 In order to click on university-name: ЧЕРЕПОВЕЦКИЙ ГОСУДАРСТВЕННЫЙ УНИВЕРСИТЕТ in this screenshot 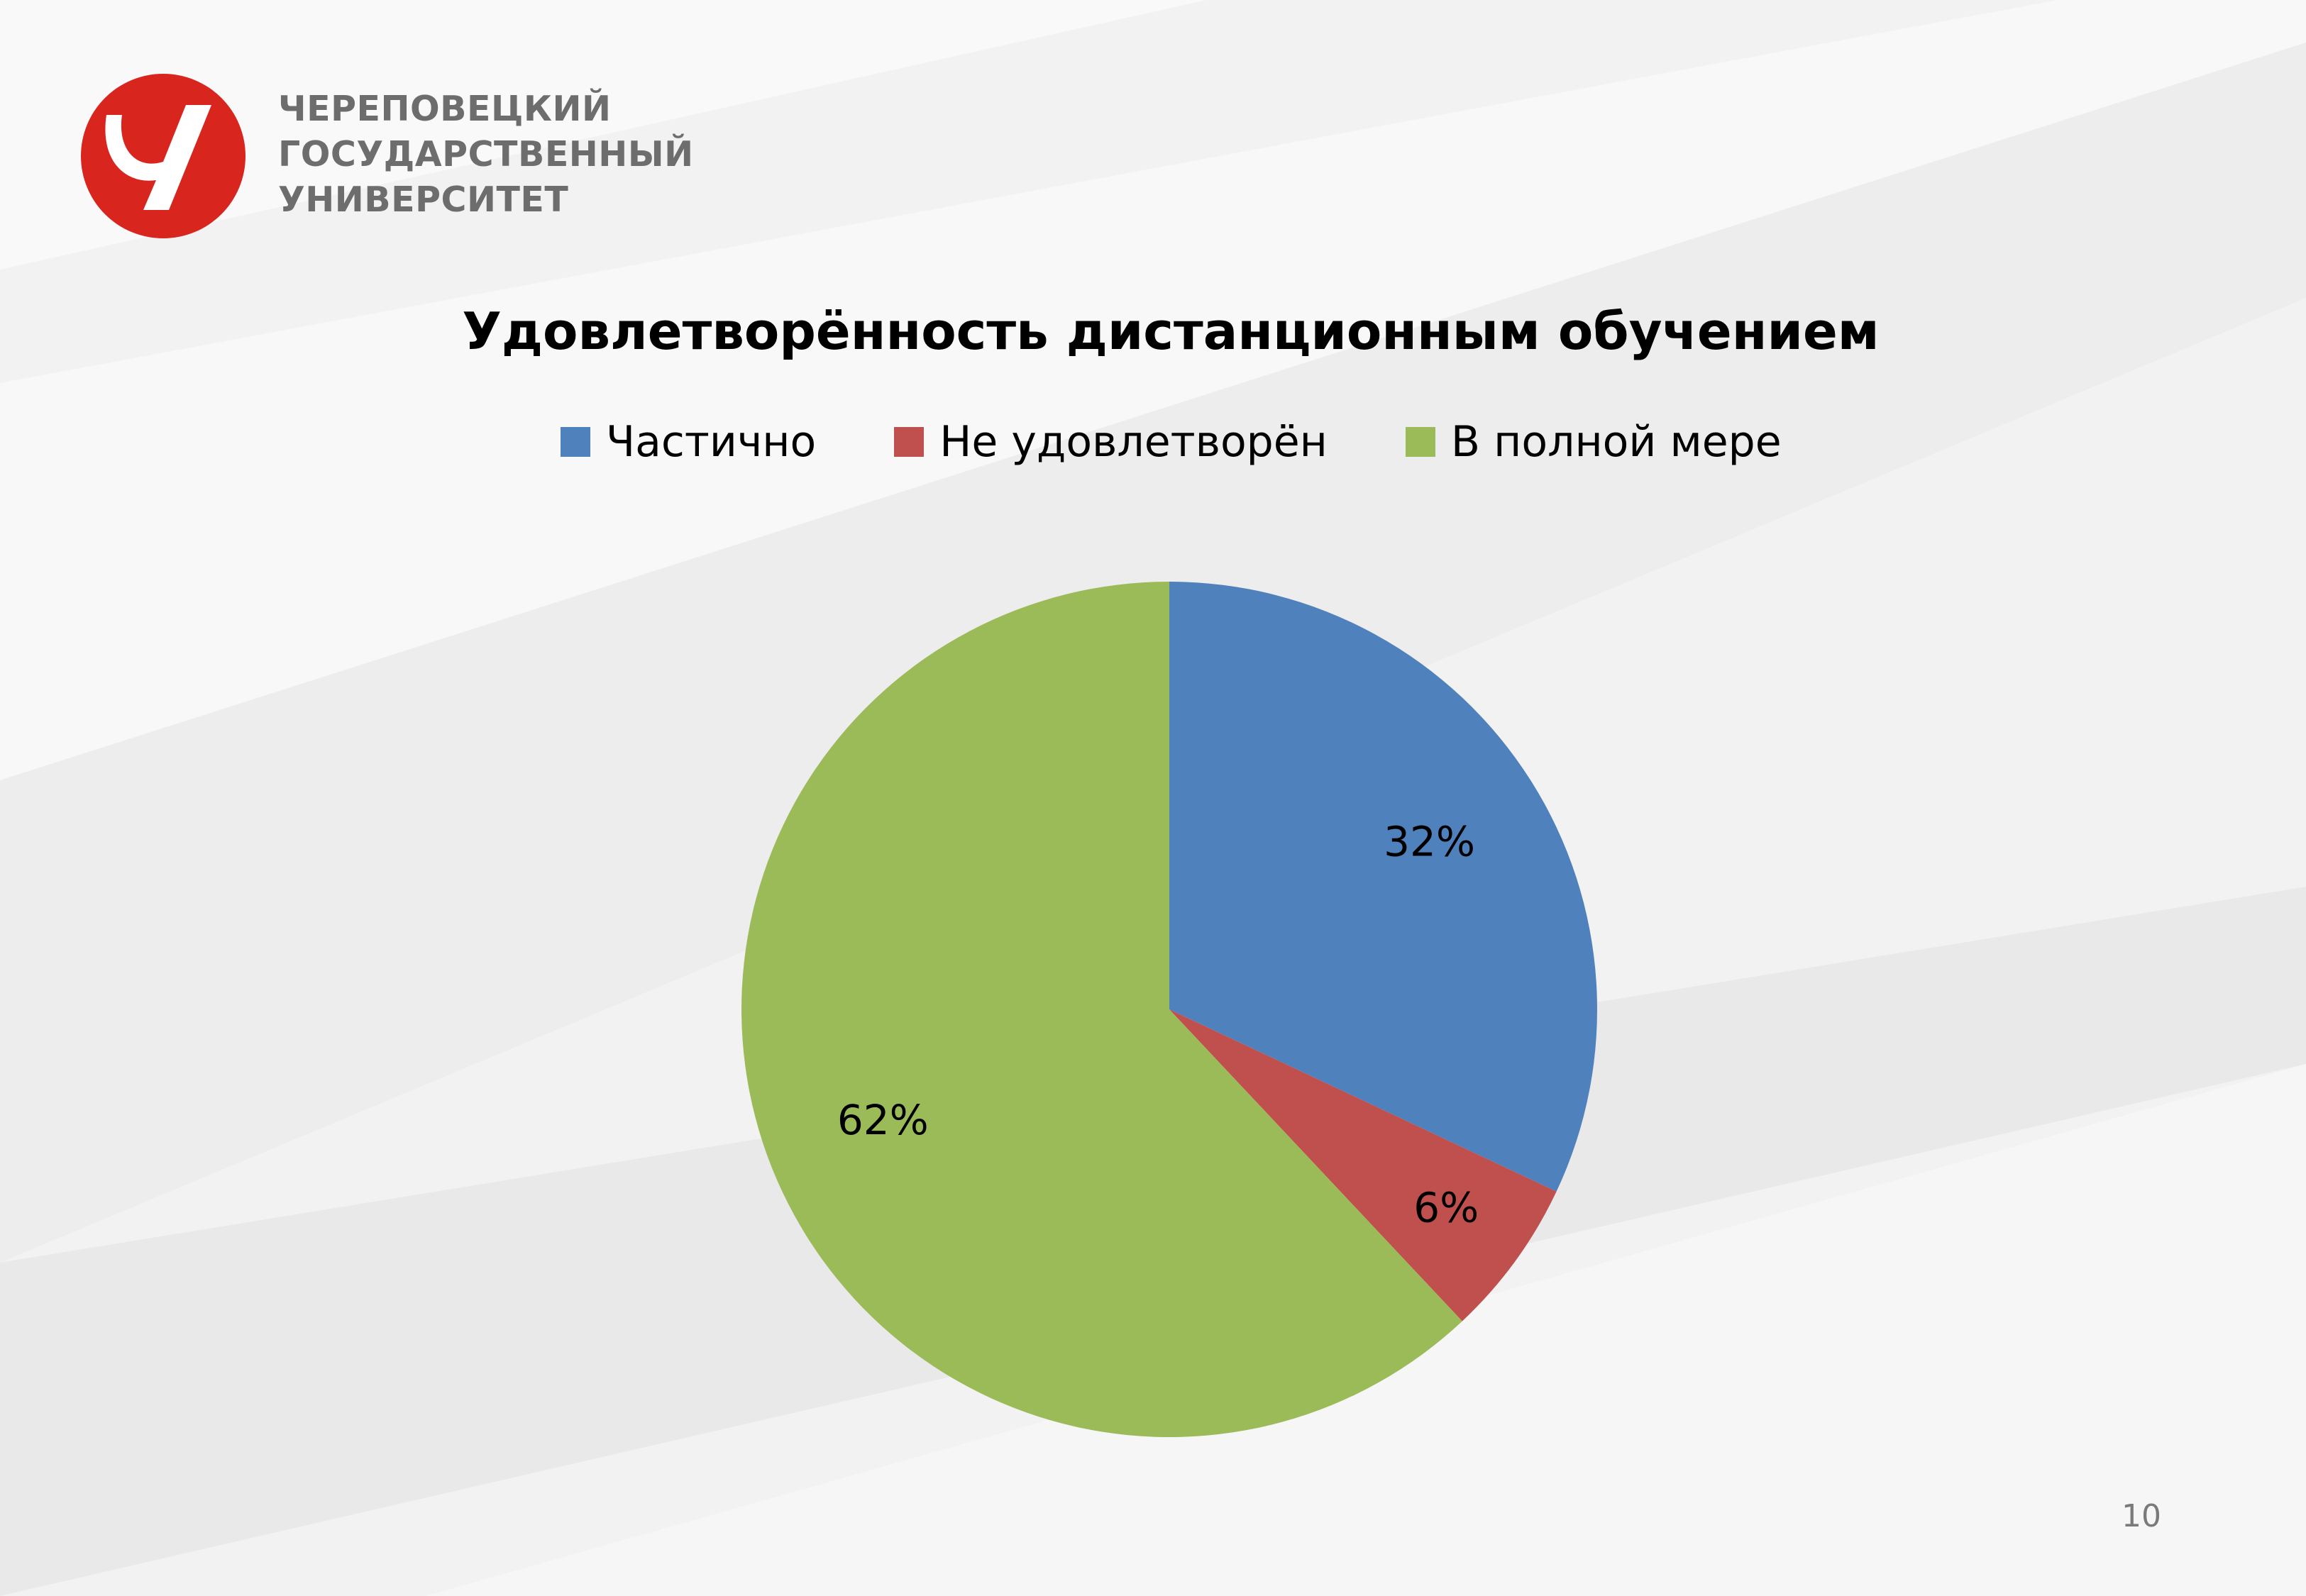, I will do `click(486, 155)`.